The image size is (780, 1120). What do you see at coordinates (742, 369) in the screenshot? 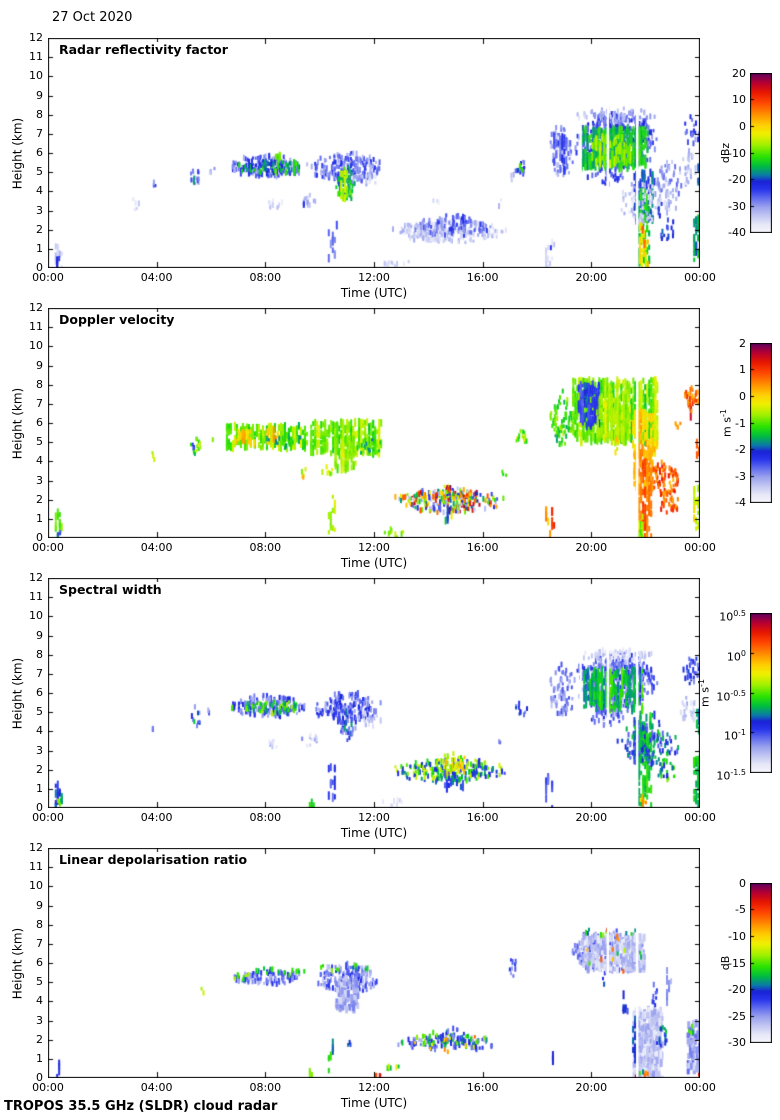
I see `colorbar-tick-label: 1` at bounding box center [742, 369].